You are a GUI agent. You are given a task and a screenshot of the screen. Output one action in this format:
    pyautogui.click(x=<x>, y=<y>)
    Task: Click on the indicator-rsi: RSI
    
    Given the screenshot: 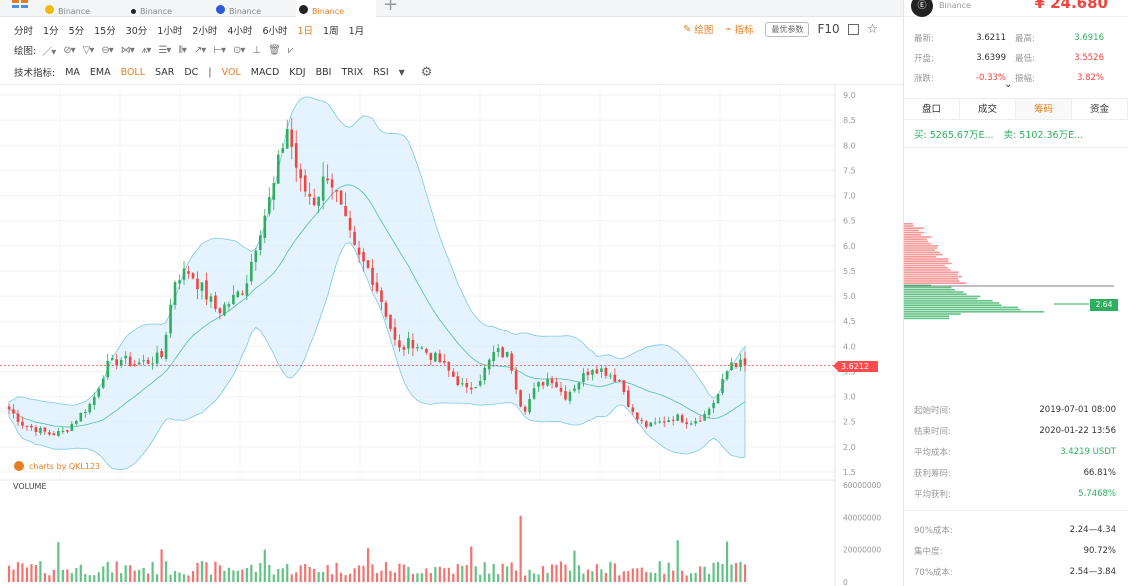 What is the action you would take?
    pyautogui.click(x=381, y=72)
    